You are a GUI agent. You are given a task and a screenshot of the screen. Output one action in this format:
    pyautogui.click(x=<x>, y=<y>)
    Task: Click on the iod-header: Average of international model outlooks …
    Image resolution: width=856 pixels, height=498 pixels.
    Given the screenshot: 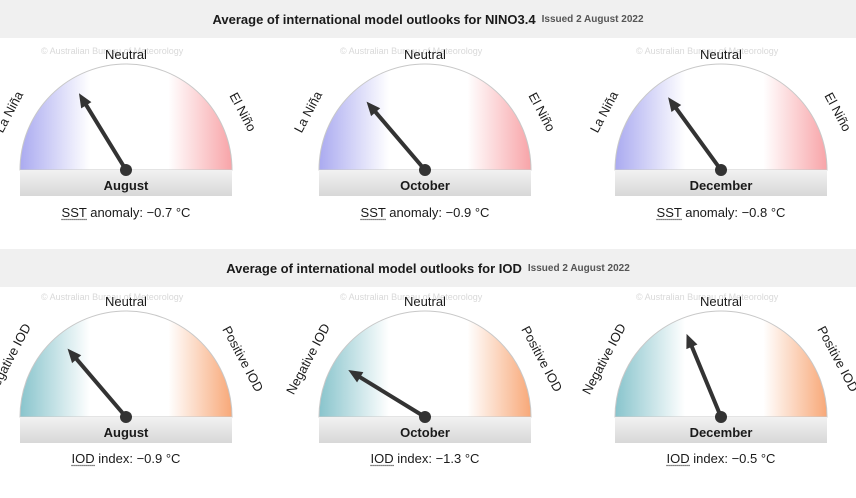 What is the action you would take?
    pyautogui.click(x=428, y=268)
    